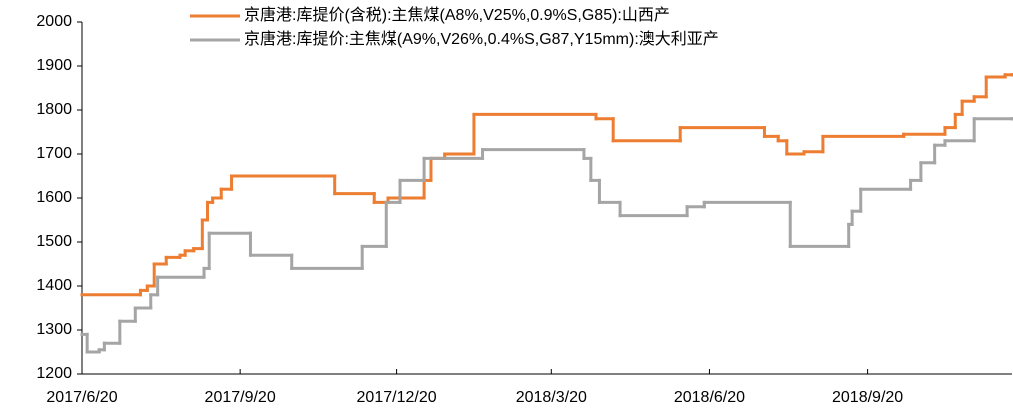 This screenshot has width=1013, height=412. What do you see at coordinates (54, 329) in the screenshot?
I see `y-tick-label: 1300` at bounding box center [54, 329].